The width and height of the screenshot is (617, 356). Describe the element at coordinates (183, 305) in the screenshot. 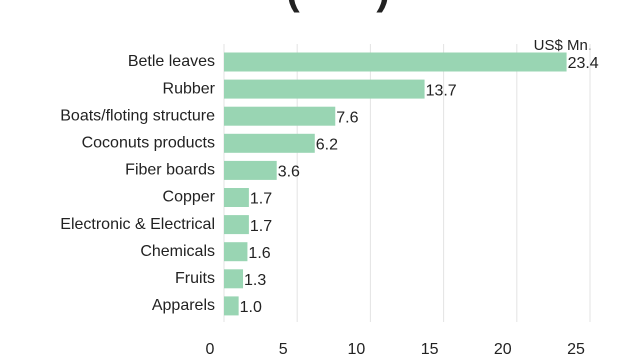

I see `category-label-9: Apparels` at that location.